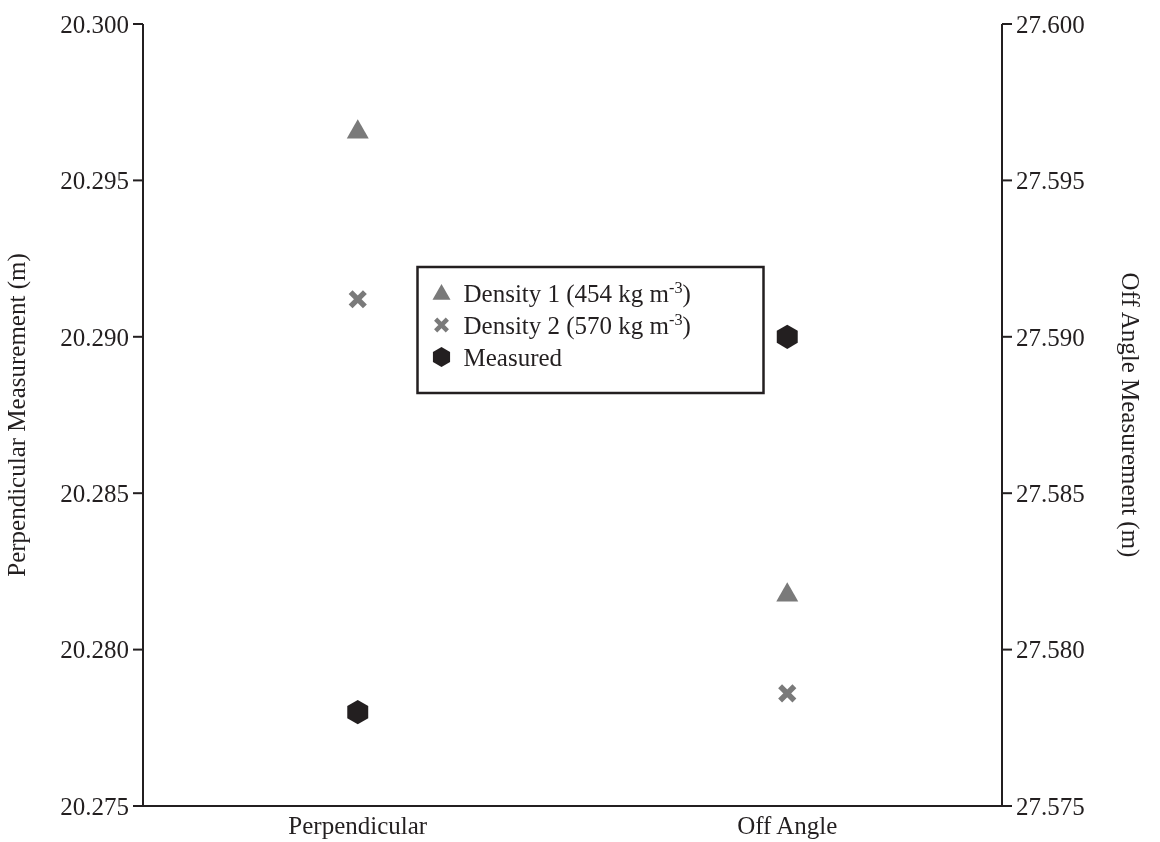 The width and height of the screenshot is (1160, 842). I want to click on y2-axis-title: Off Angle Measurement (m), so click(1130, 415).